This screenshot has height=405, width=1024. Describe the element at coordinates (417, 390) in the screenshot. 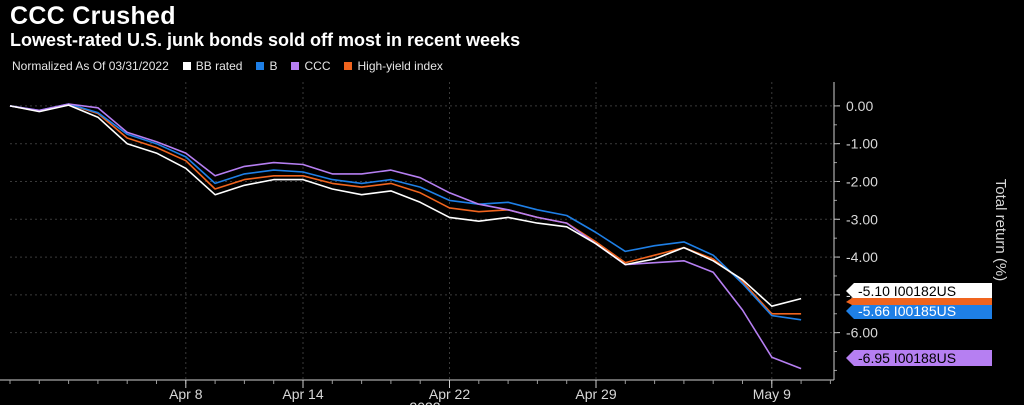

I see `x-axis: Apr 8 Apr 14 Apr 22 Apr 29 May 9` at that location.